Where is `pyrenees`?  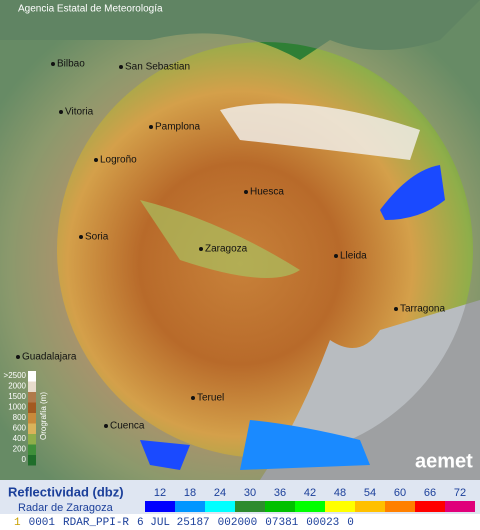
pyrenees is located at coordinates (320, 131).